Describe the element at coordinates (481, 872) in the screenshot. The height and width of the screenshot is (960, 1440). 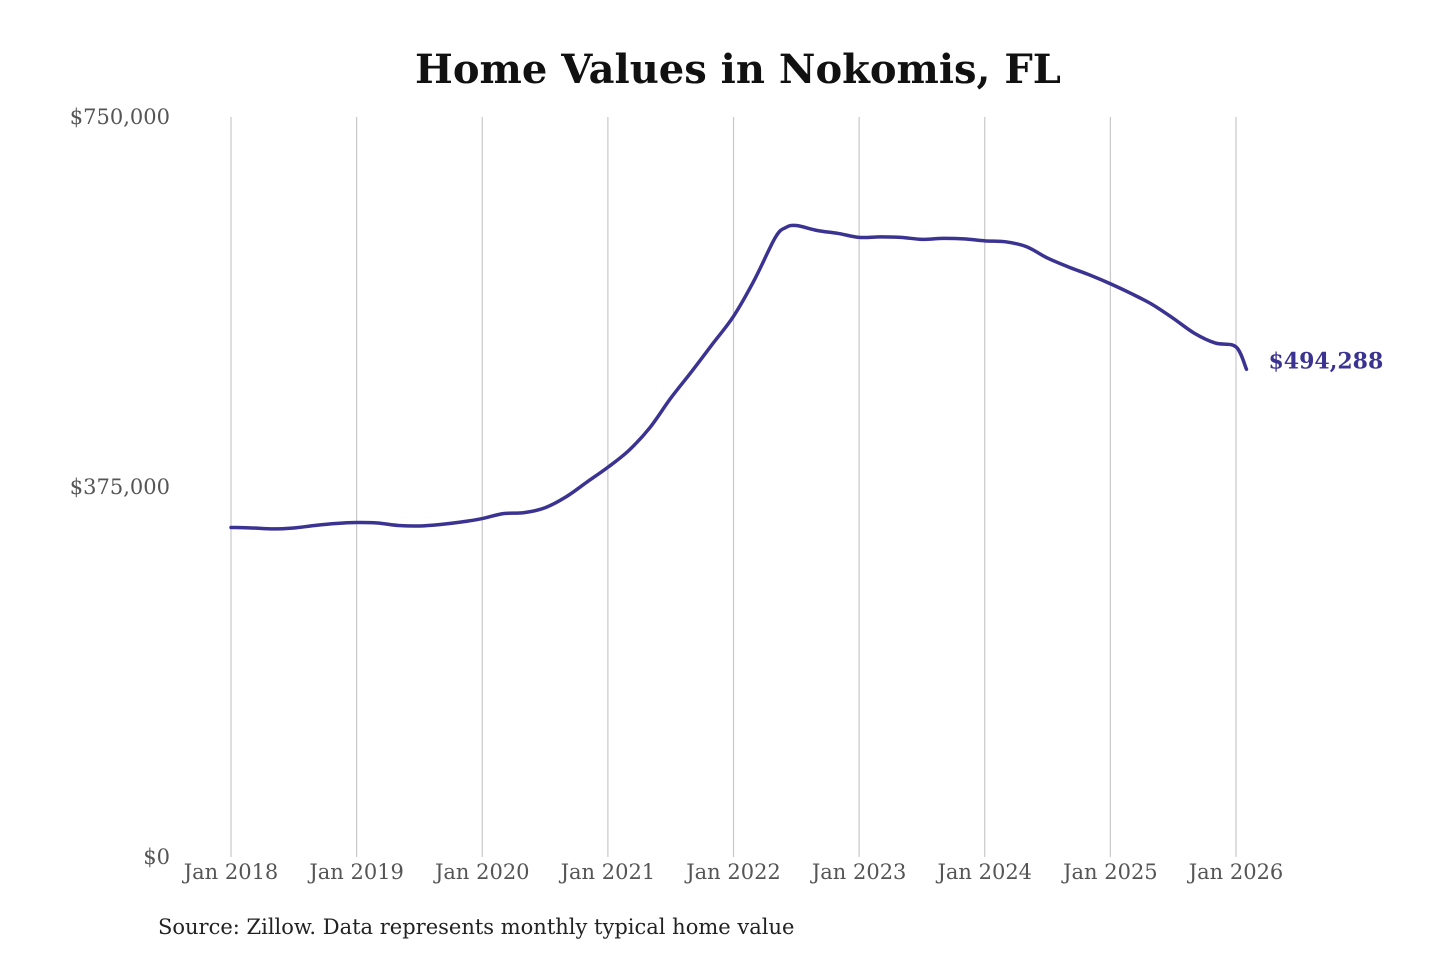
I see `x-tick-label: Jan 2020` at that location.